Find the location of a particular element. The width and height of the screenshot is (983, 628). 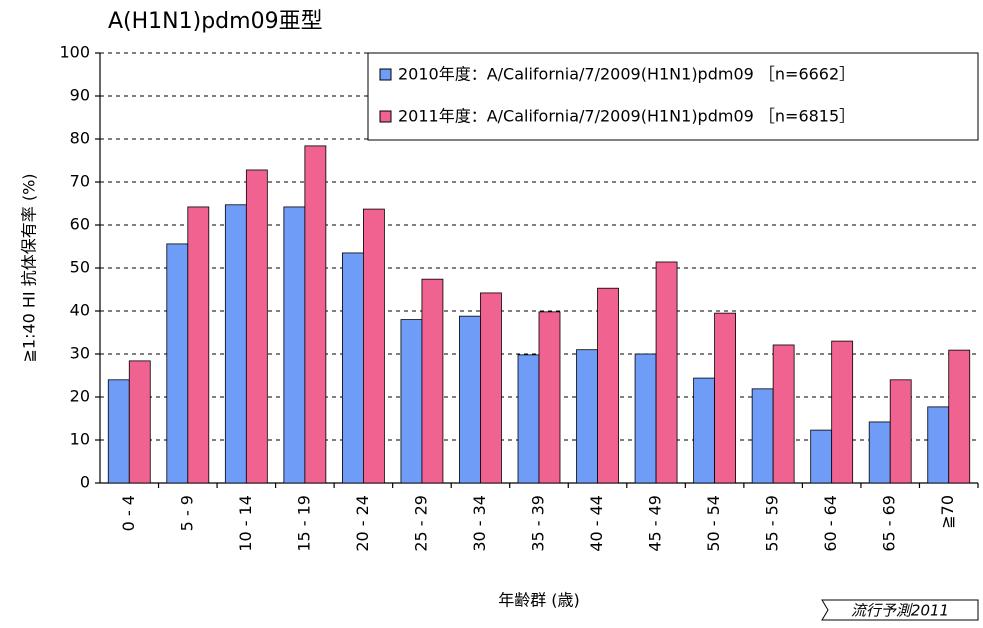

y-tick-label: 10 is located at coordinates (80, 439).